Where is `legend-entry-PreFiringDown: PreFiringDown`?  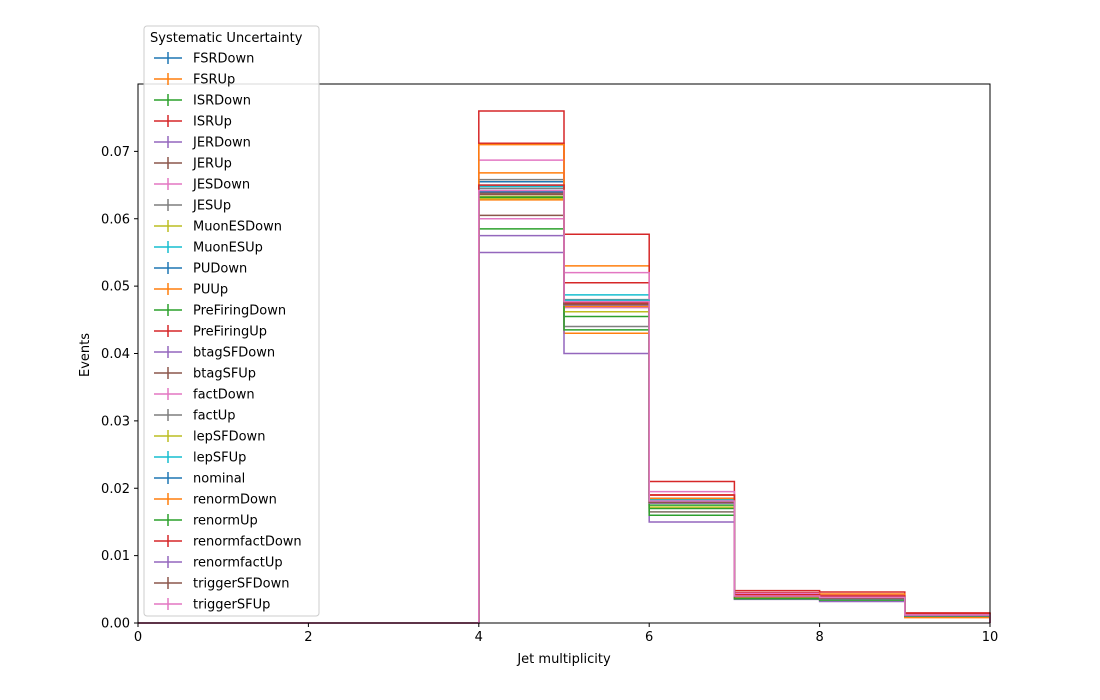 legend-entry-PreFiringDown: PreFiringDown is located at coordinates (220, 311).